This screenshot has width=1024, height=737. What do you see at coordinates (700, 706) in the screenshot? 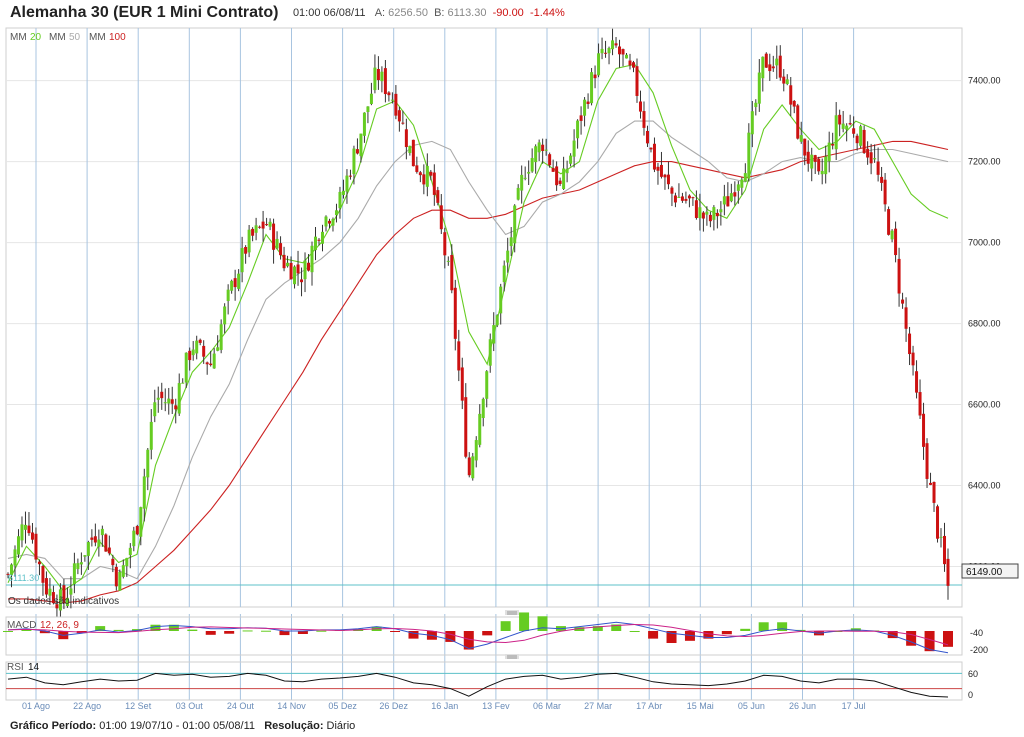
I see `x-tick-label: 15 Mai` at bounding box center [700, 706].